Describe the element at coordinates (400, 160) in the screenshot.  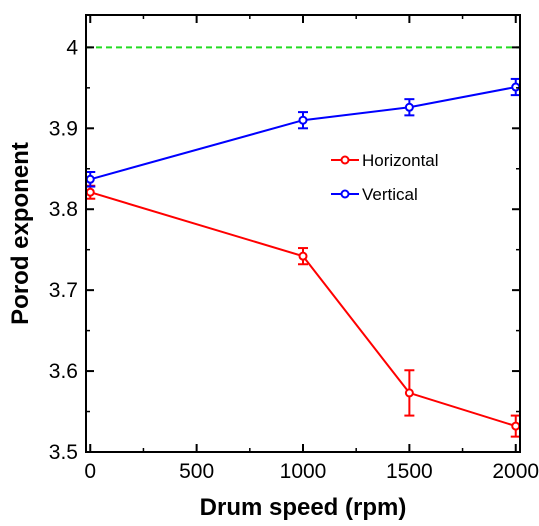
I see `legend-label-horizontal: Horizontal` at that location.